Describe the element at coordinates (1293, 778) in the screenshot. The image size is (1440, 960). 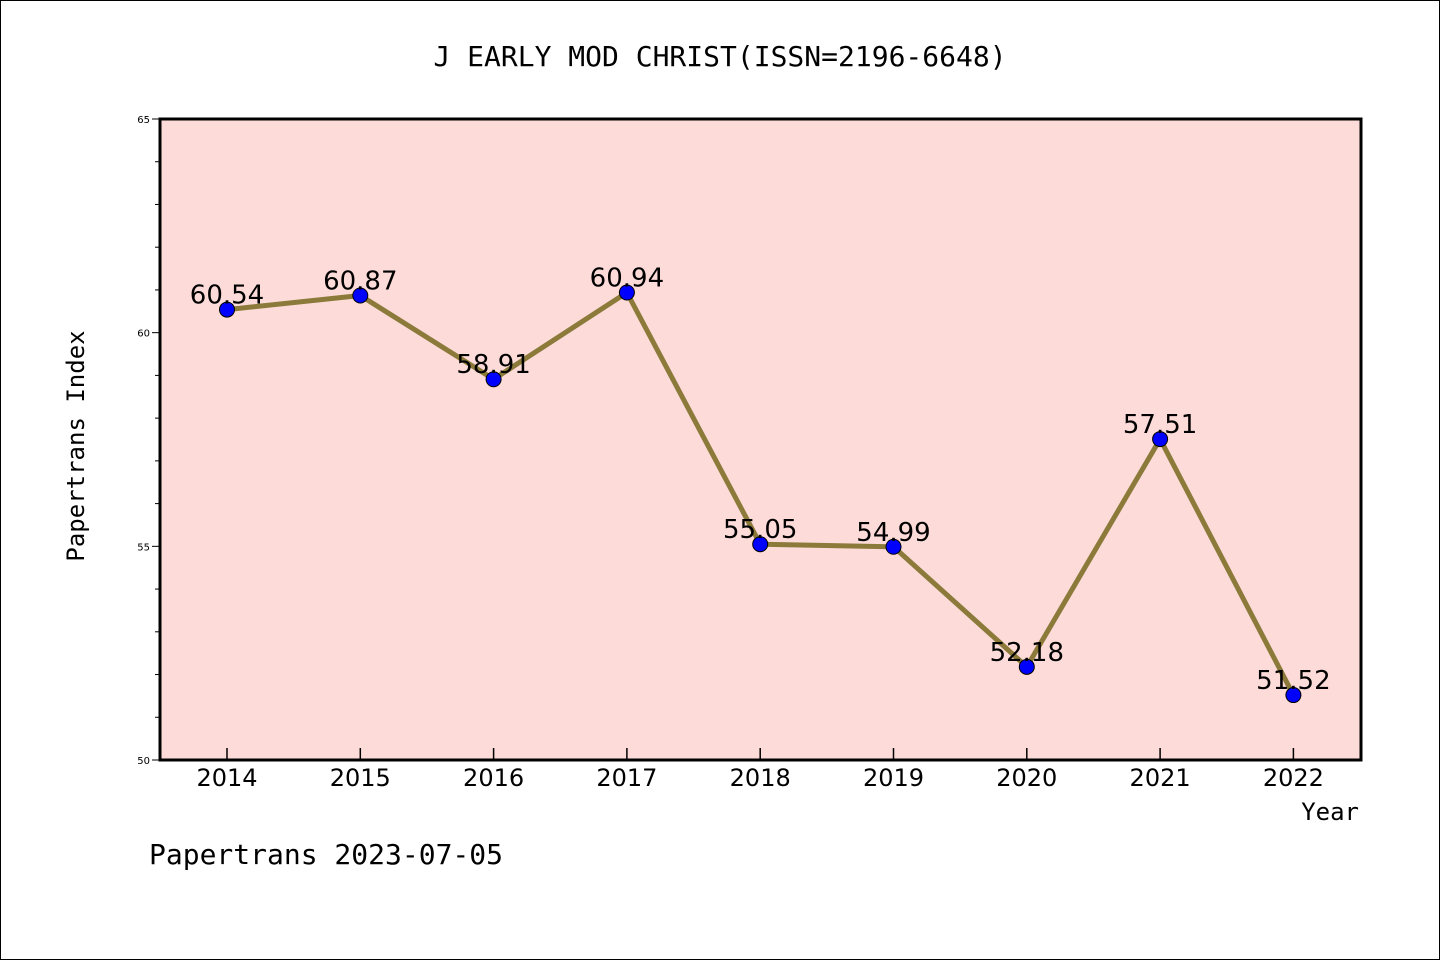
I see `x-tick-label: 2022` at that location.